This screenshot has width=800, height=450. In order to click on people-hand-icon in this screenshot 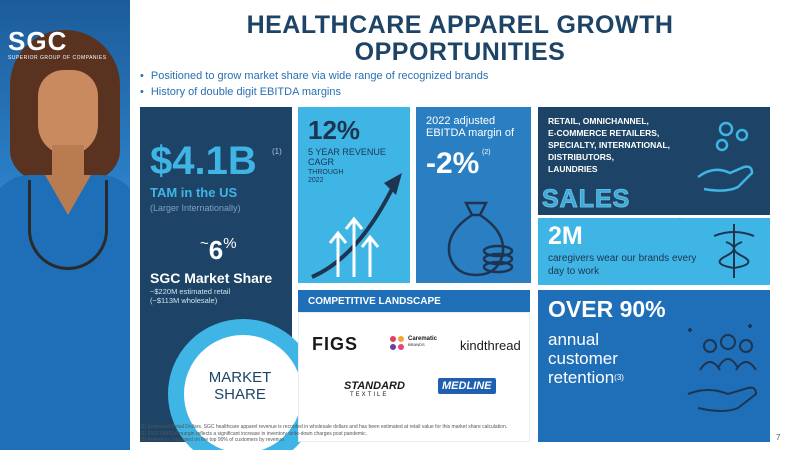, I will do `click(722, 368)`.